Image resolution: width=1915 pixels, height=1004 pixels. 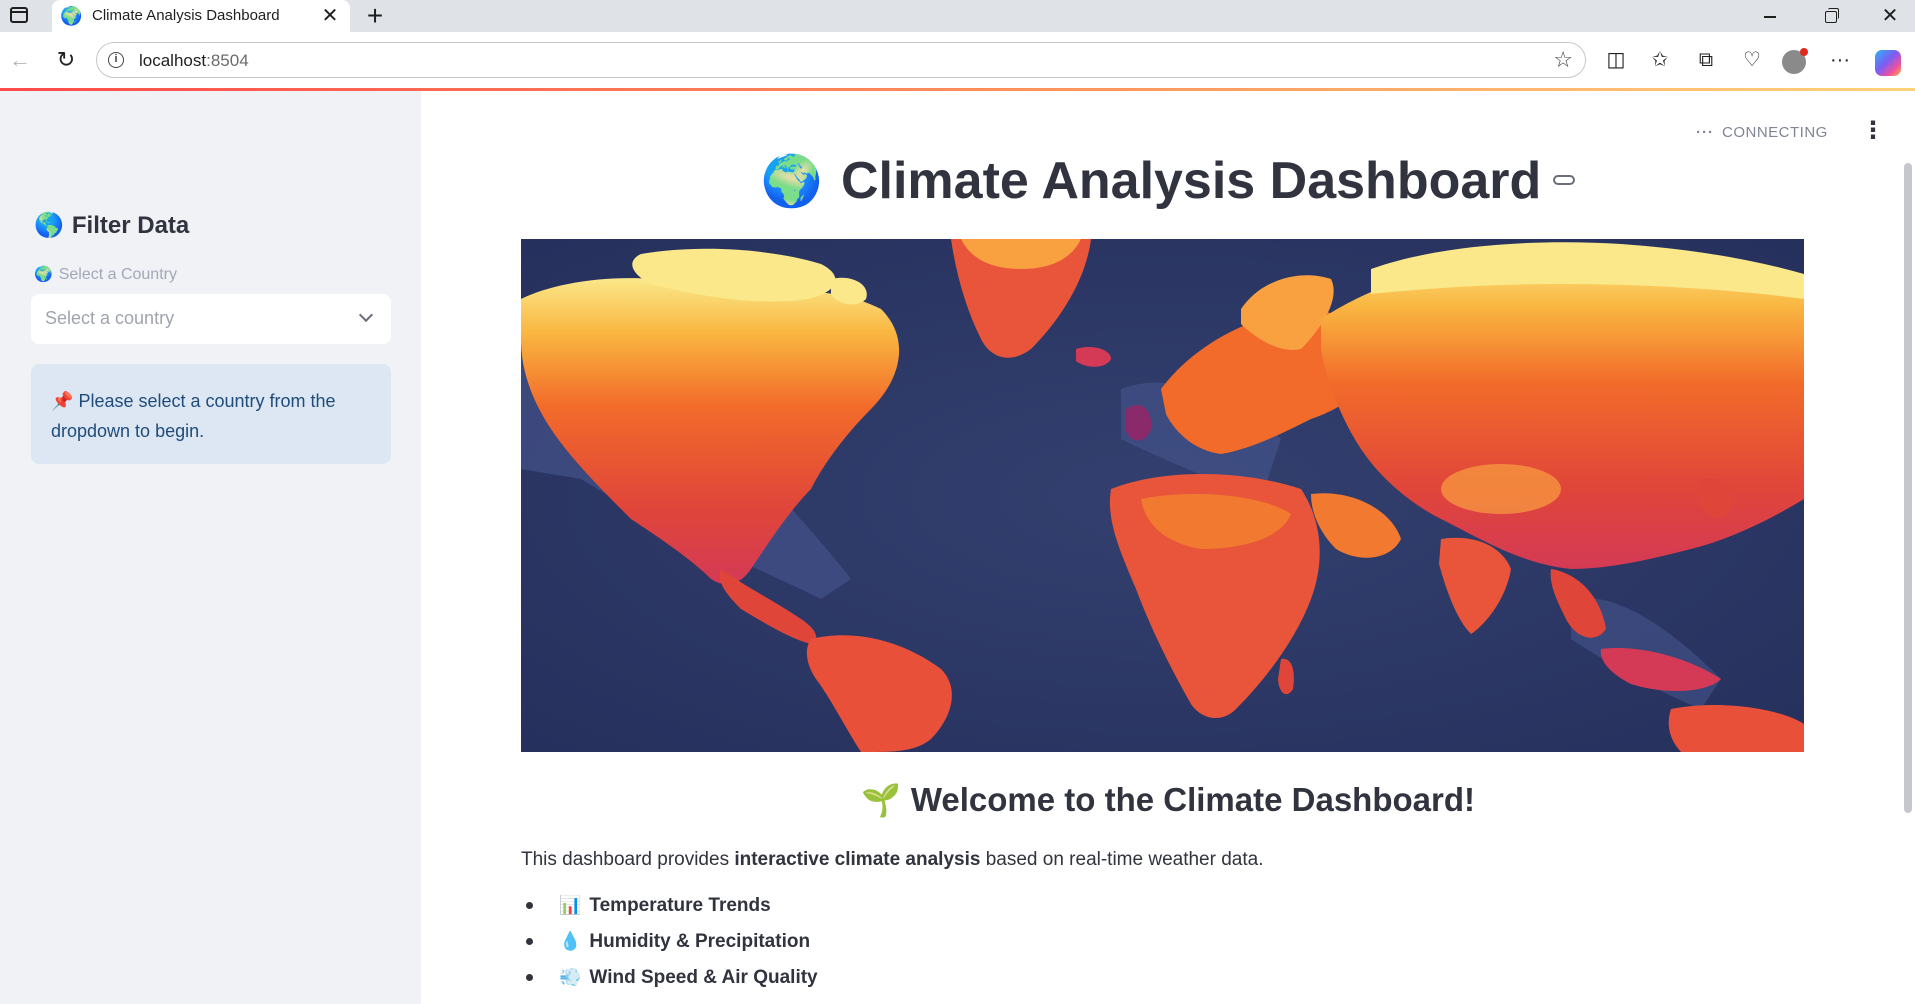 What do you see at coordinates (1122, 859) in the screenshot?
I see `intro-text-after: based on real-time weather data.` at bounding box center [1122, 859].